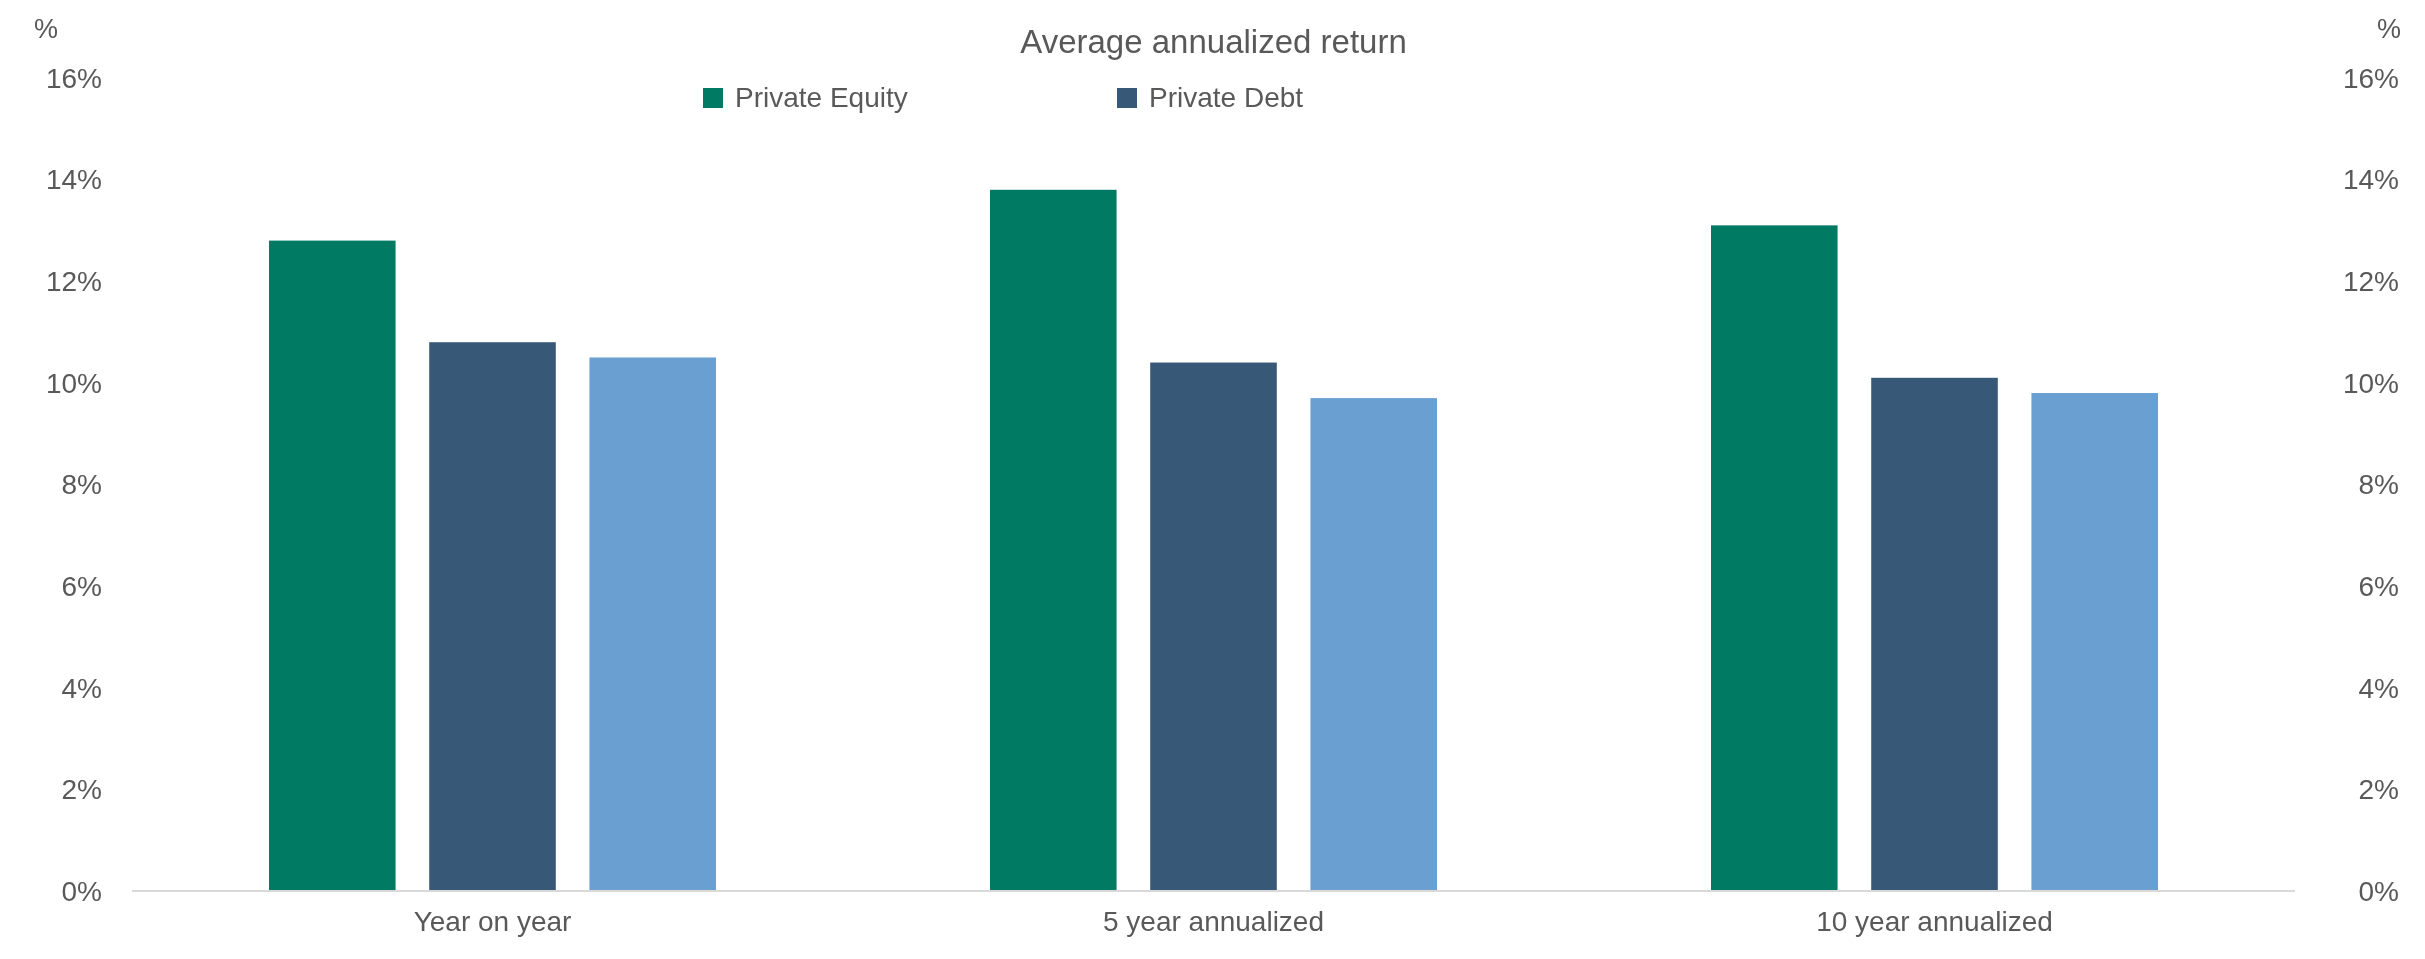 The image size is (2425, 959). I want to click on x-tick-label: Year on year, so click(492, 921).